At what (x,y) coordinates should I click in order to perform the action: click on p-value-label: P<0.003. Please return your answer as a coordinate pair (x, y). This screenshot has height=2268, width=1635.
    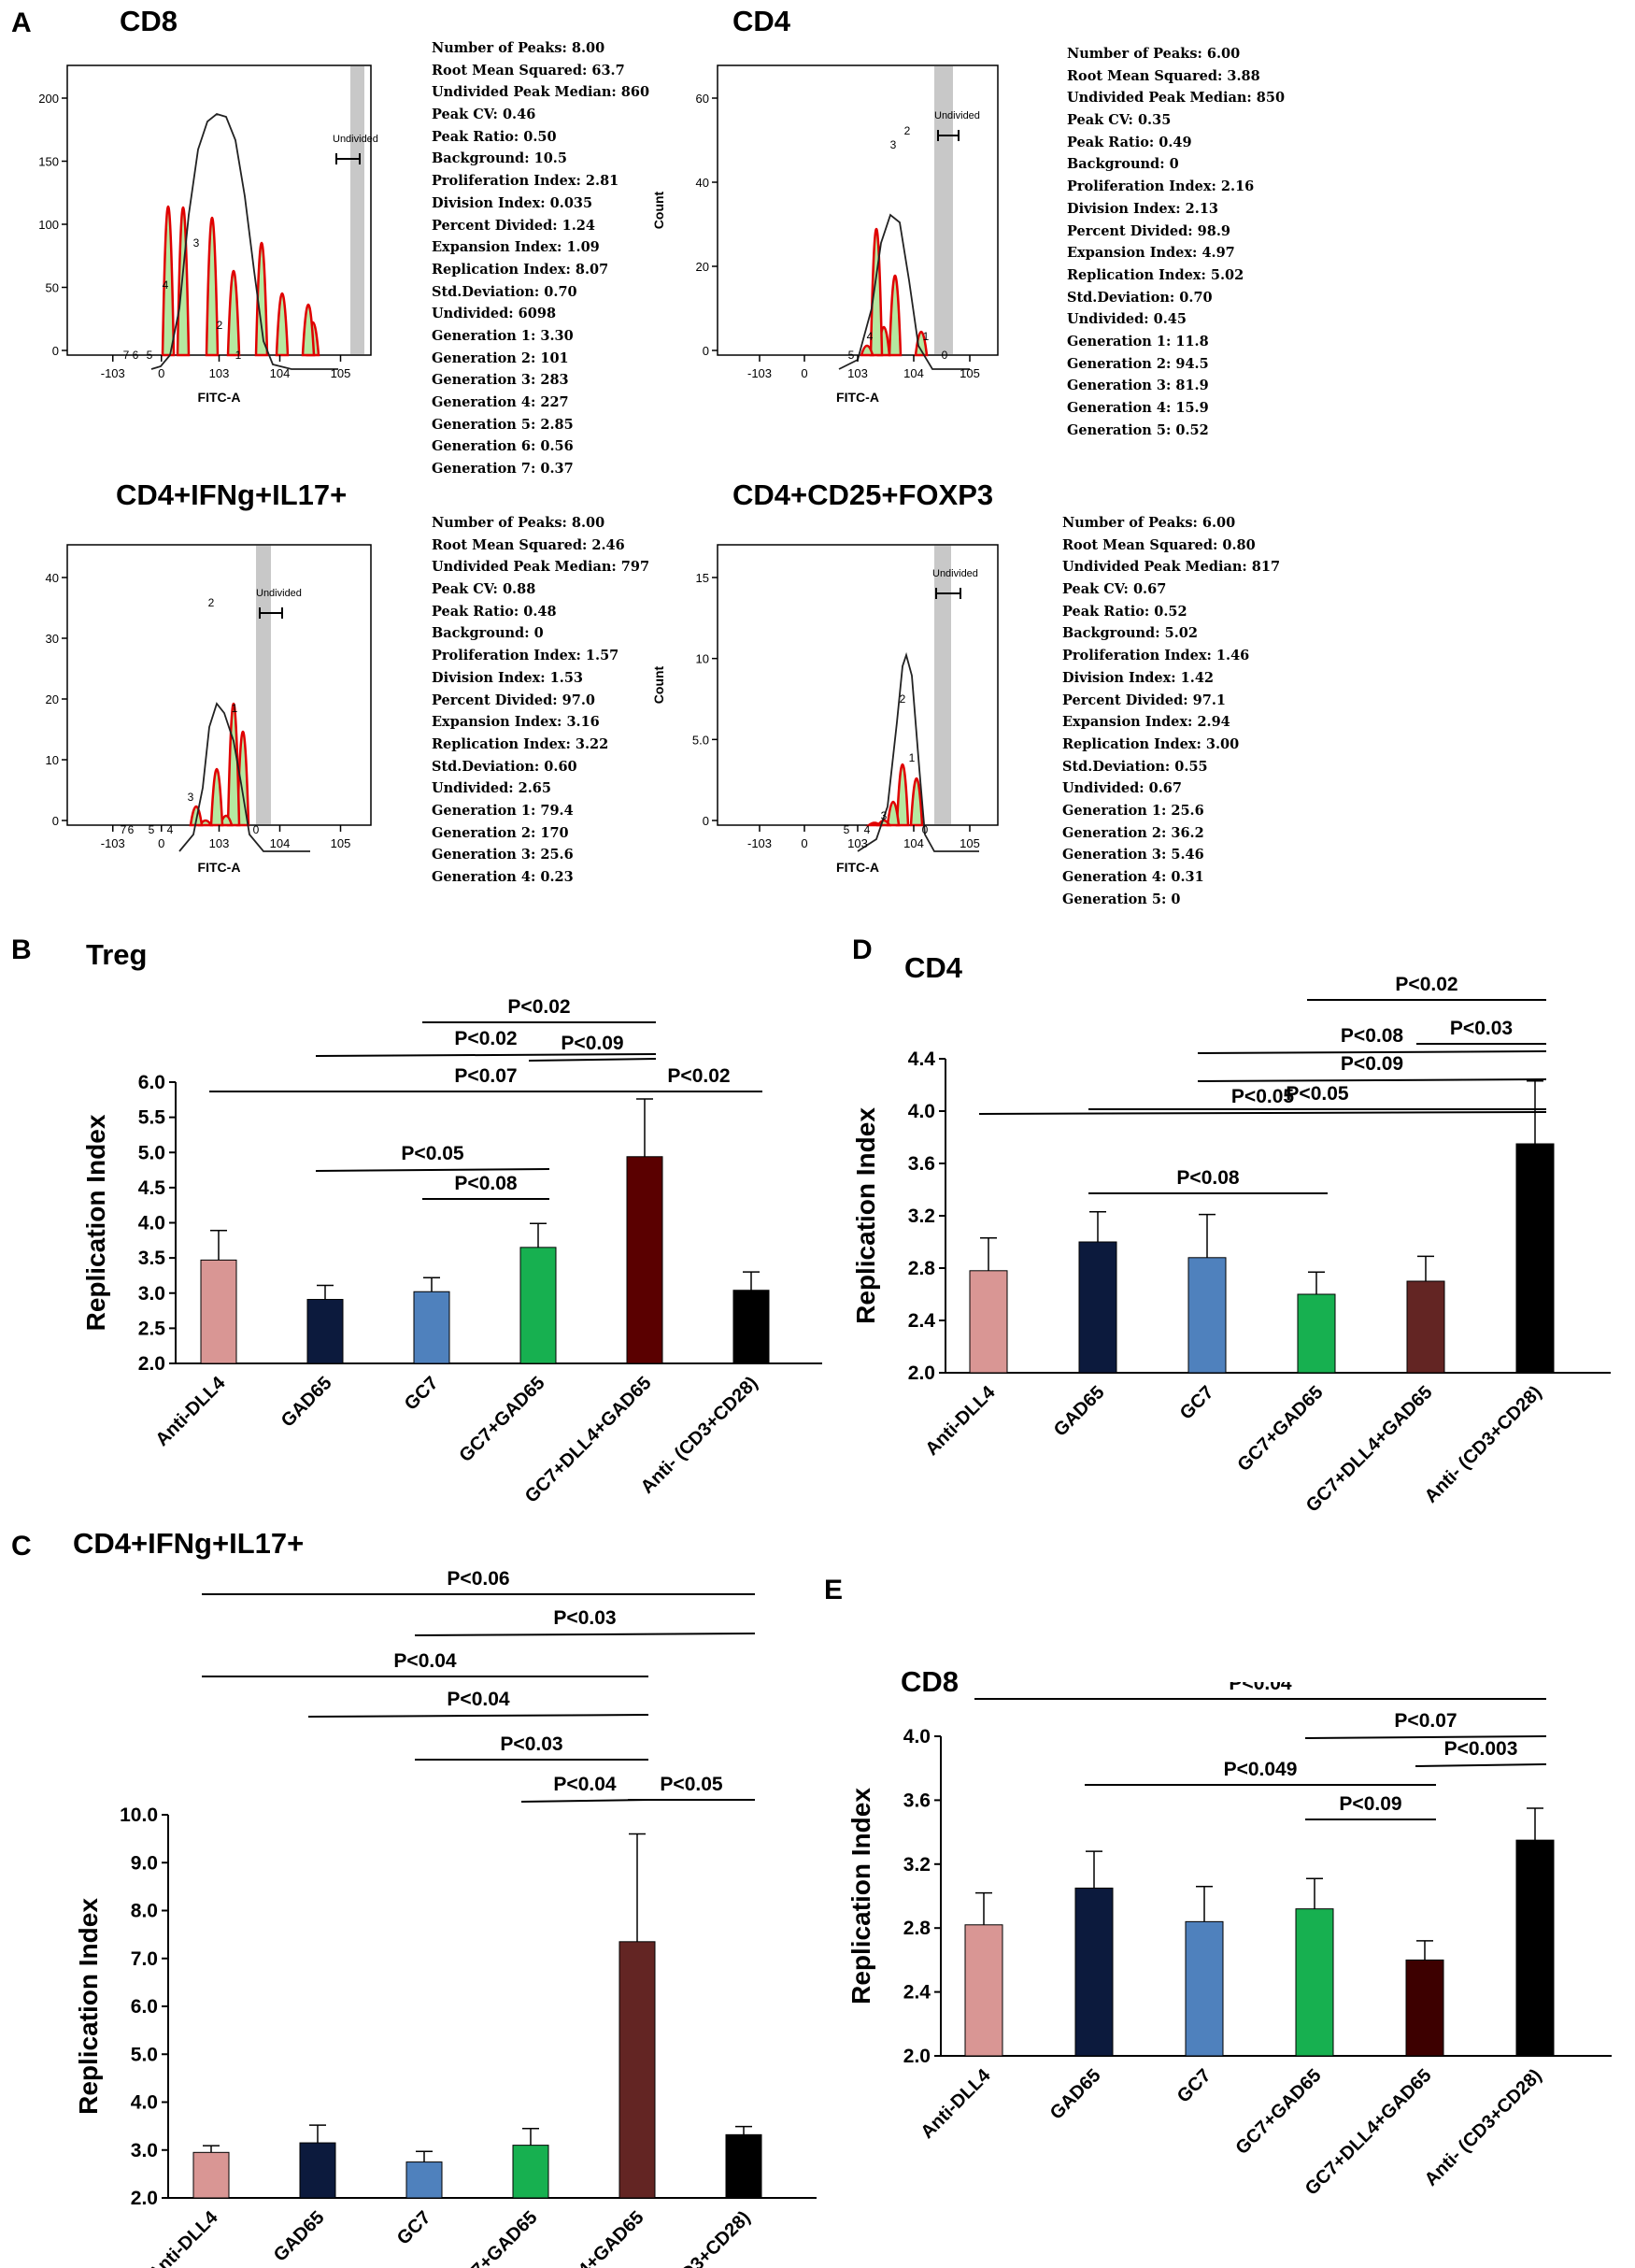
    Looking at the image, I should click on (1481, 1749).